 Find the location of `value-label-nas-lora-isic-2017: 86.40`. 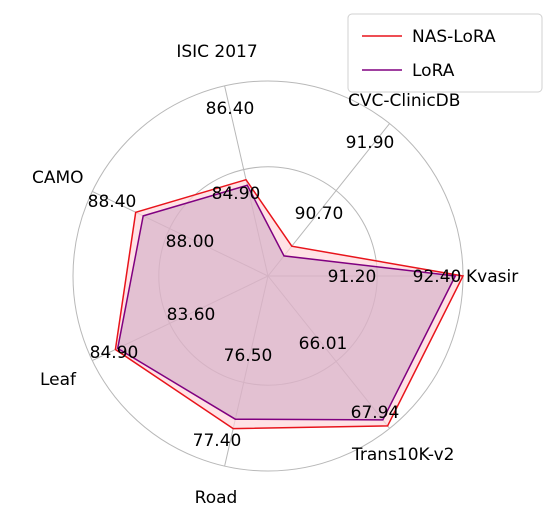

value-label-nas-lora-isic-2017: 86.40 is located at coordinates (230, 109).